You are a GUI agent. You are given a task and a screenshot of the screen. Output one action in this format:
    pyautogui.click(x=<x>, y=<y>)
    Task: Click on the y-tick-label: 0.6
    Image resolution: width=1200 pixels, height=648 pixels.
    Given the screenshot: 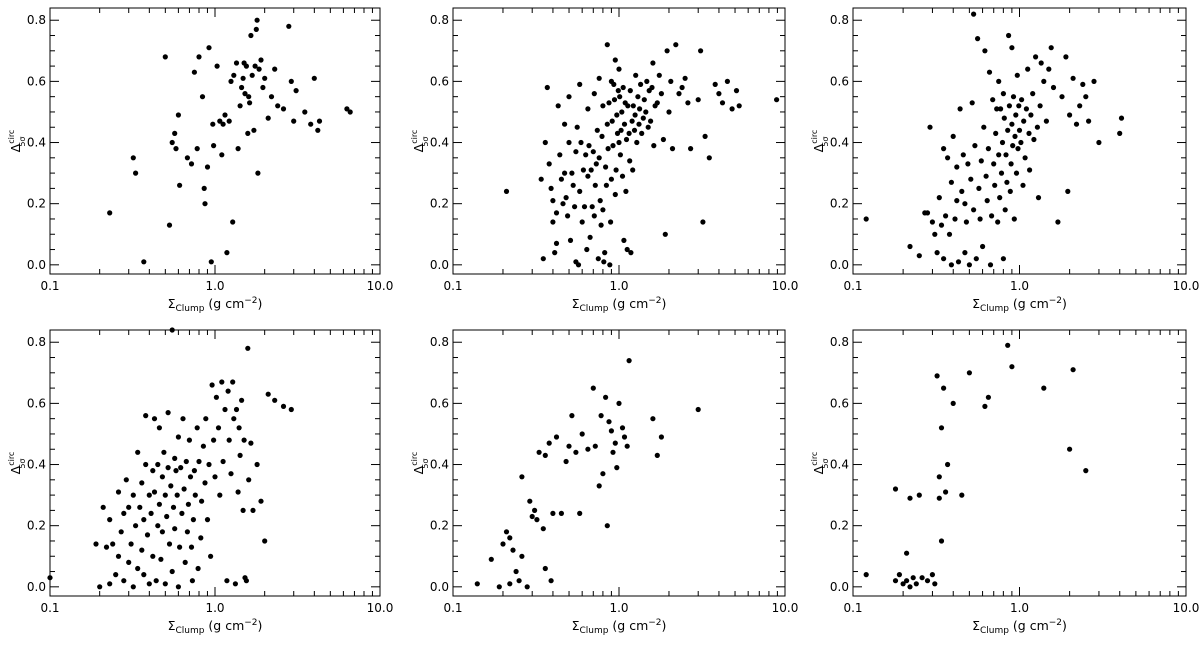 What is the action you would take?
    pyautogui.click(x=36, y=81)
    